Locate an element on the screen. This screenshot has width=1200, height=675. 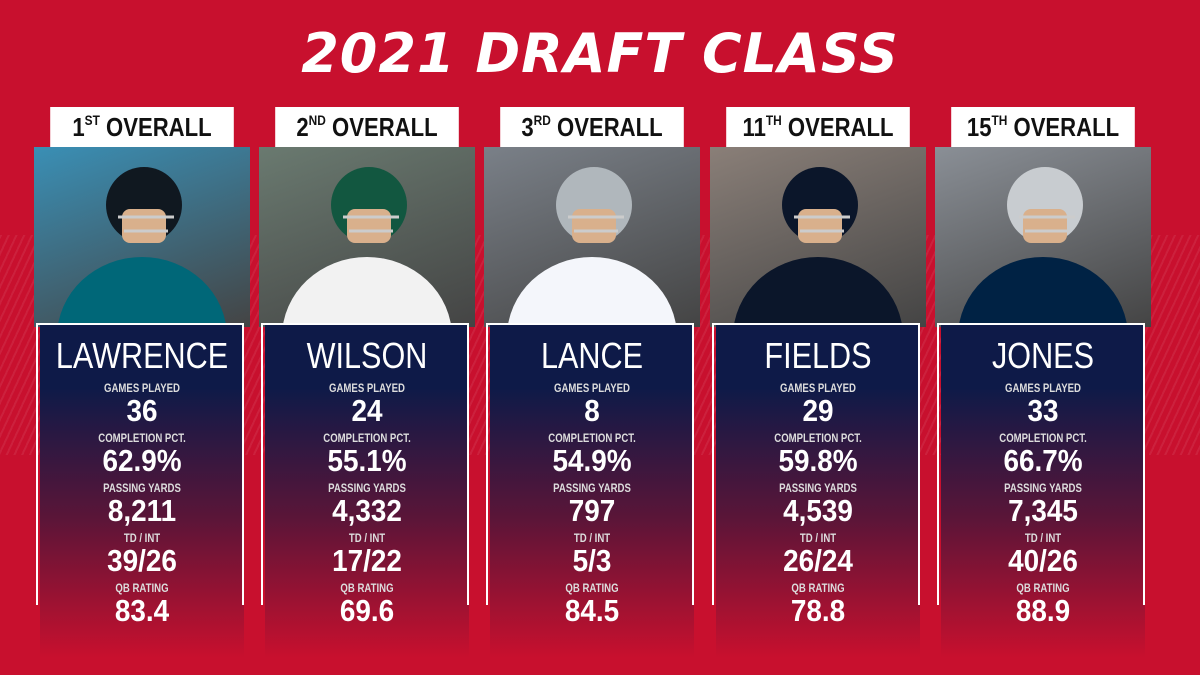
draft-pick-header: 2ND OVERALL is located at coordinates (367, 127).